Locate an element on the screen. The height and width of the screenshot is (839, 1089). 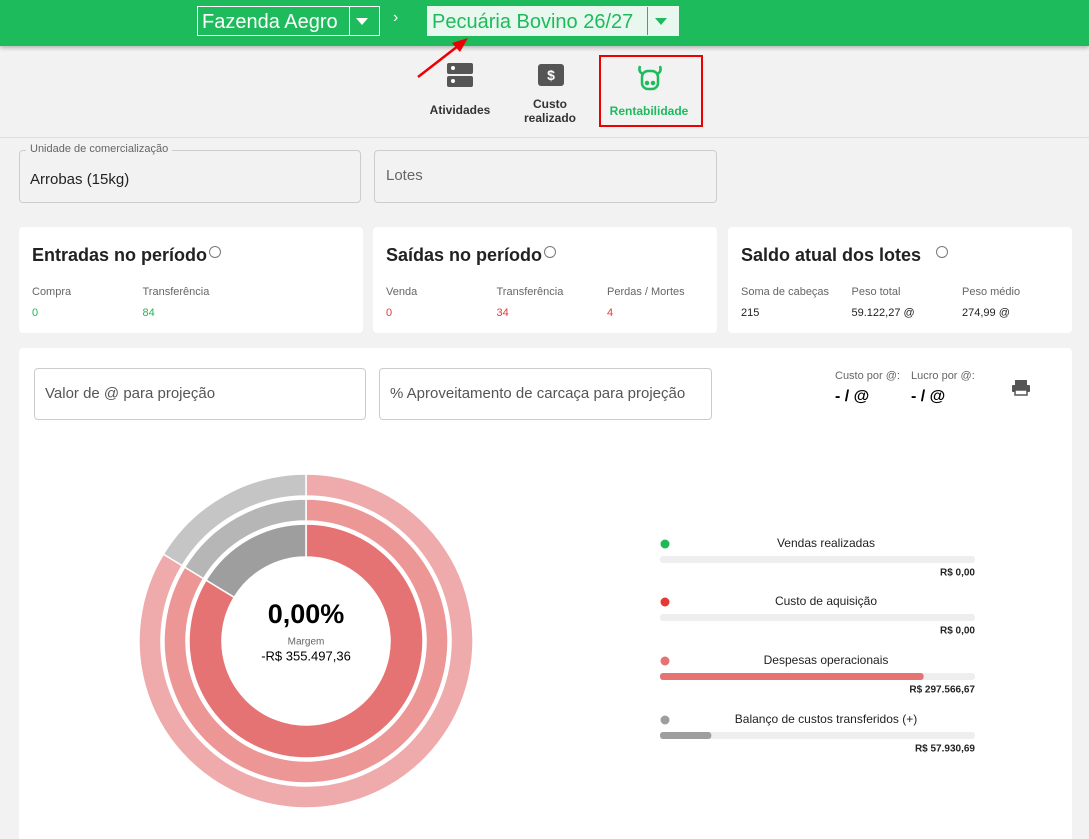
field-label: Unidade de comercialização is located at coordinates (99, 149).